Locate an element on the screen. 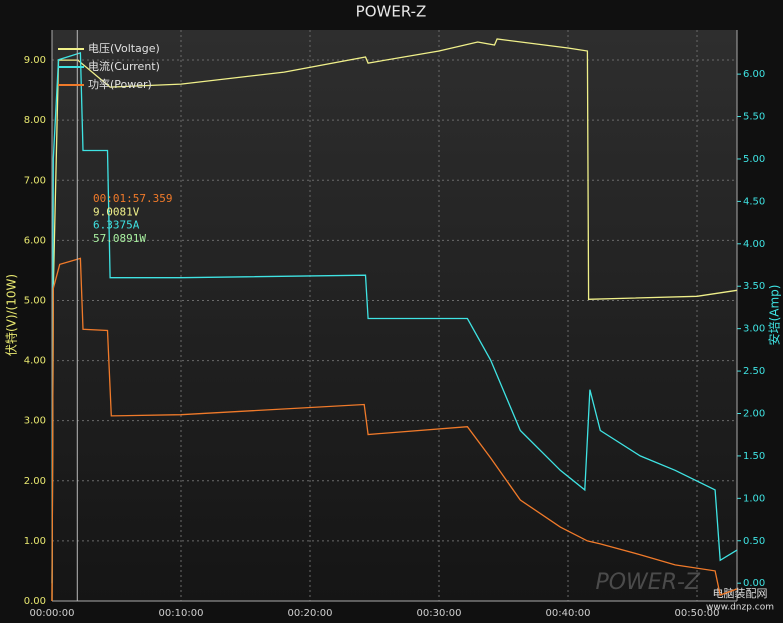  y-tick-label: 9.00 is located at coordinates (35, 60).